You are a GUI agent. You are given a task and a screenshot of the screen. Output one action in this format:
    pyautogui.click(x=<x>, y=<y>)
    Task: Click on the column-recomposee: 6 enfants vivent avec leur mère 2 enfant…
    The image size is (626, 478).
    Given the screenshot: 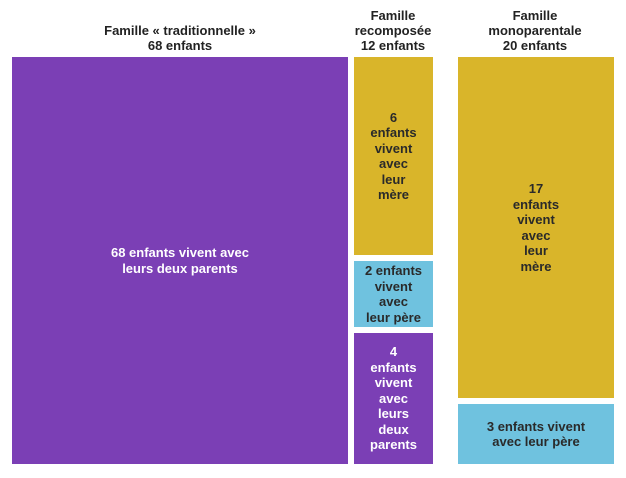 What is the action you would take?
    pyautogui.click(x=393, y=260)
    